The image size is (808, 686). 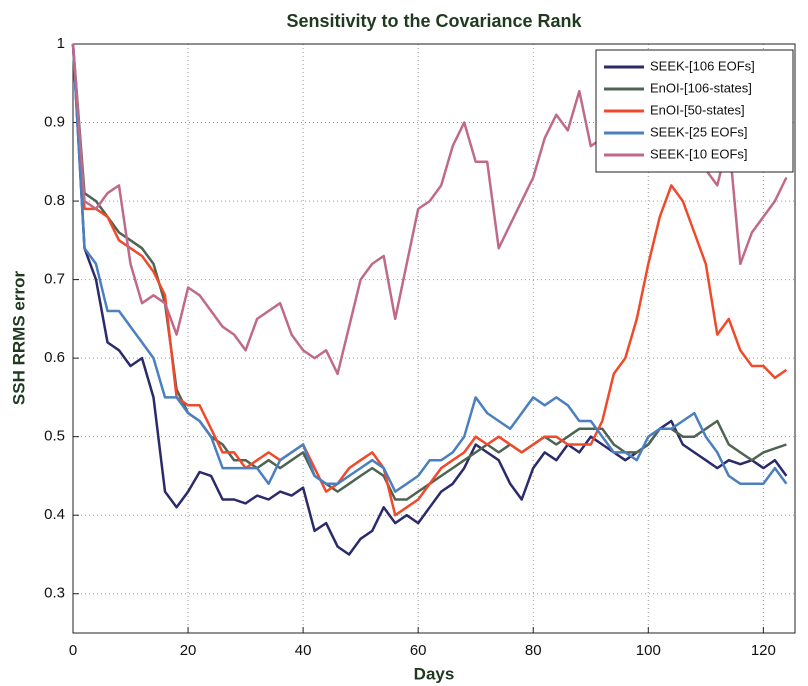 I want to click on legend-label: SEEK-[10 EOFs], so click(x=699, y=153).